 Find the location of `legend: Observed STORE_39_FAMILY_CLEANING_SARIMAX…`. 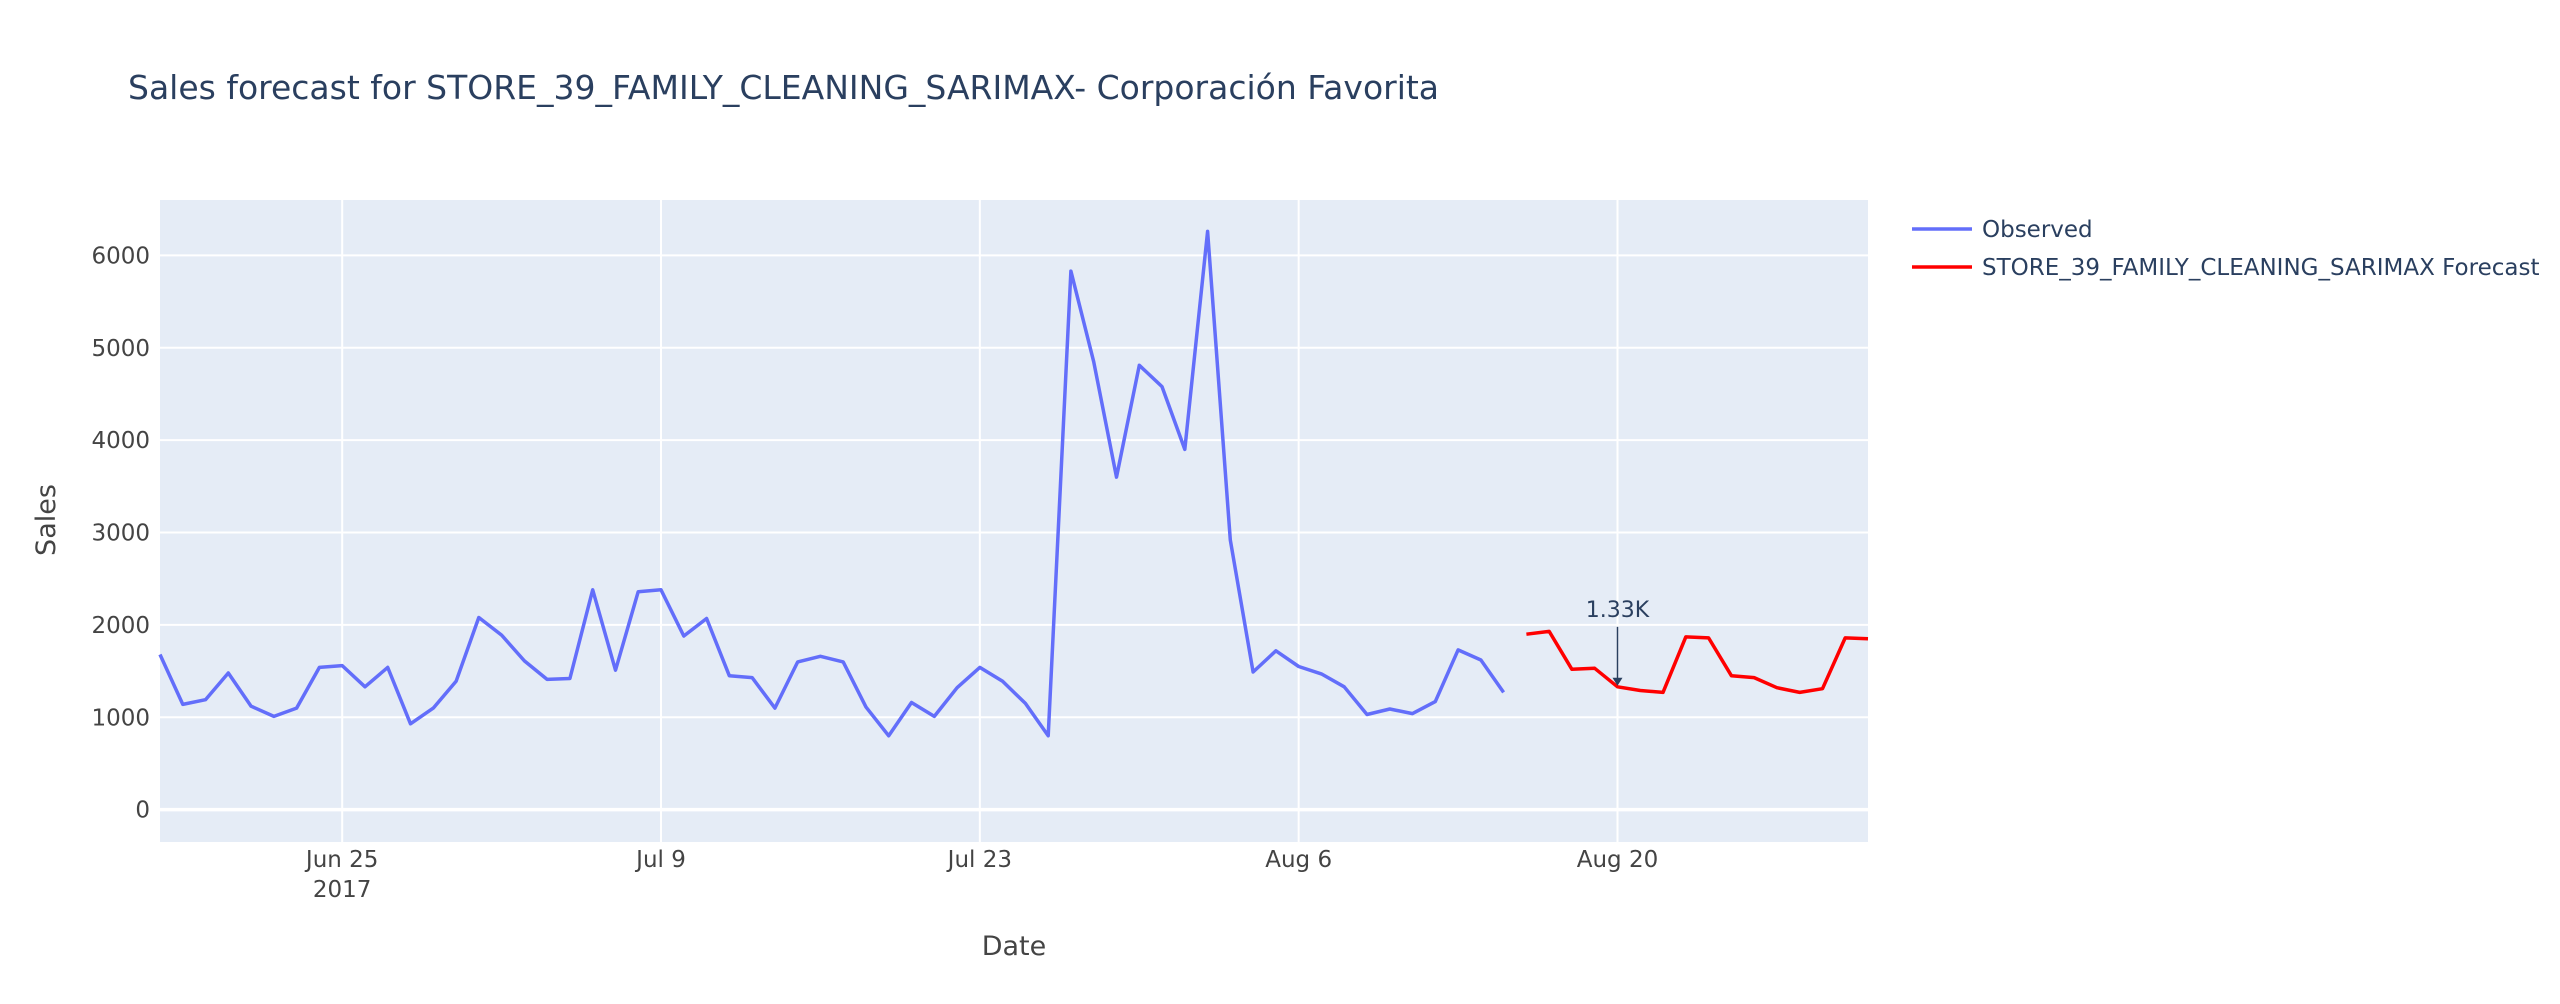

legend: Observed STORE_39_FAMILY_CLEANING_SARIMAX… is located at coordinates (2225, 249).